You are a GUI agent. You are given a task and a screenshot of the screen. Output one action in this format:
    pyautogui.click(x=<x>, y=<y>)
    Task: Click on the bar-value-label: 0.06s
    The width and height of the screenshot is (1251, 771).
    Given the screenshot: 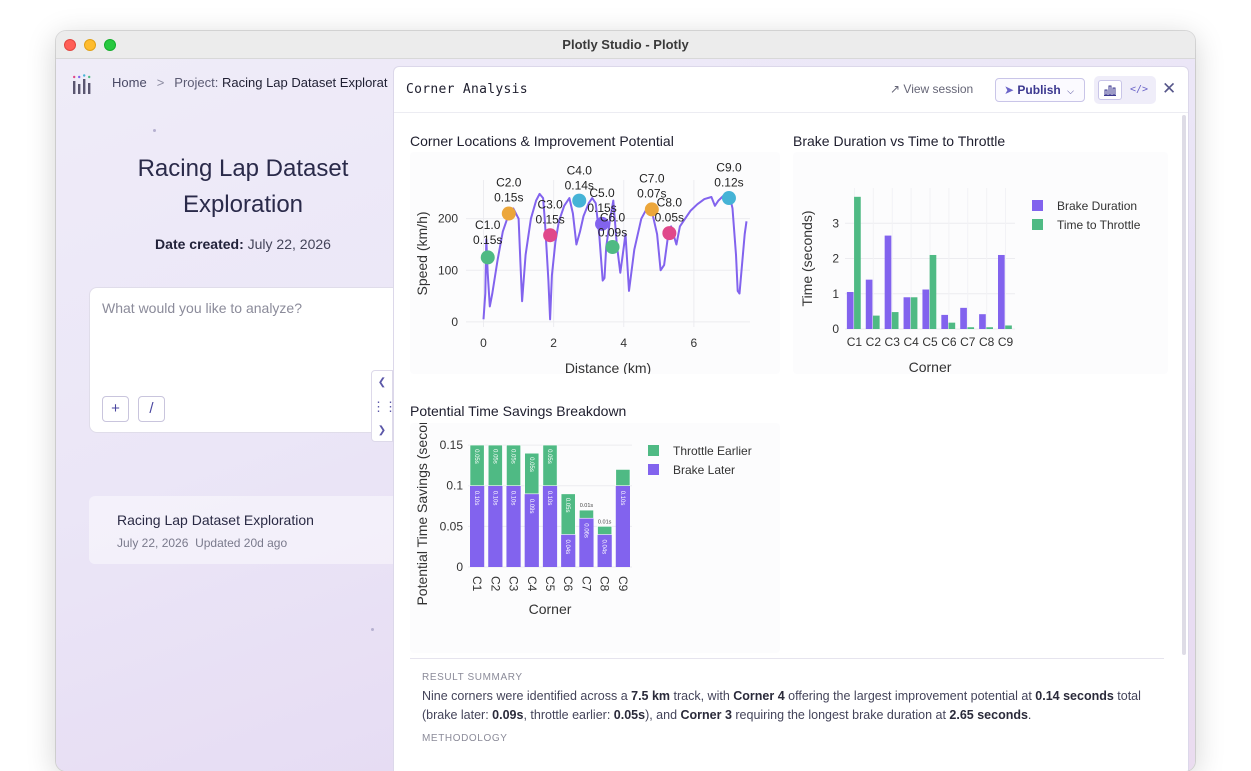 What is the action you would take?
    pyautogui.click(x=585, y=530)
    